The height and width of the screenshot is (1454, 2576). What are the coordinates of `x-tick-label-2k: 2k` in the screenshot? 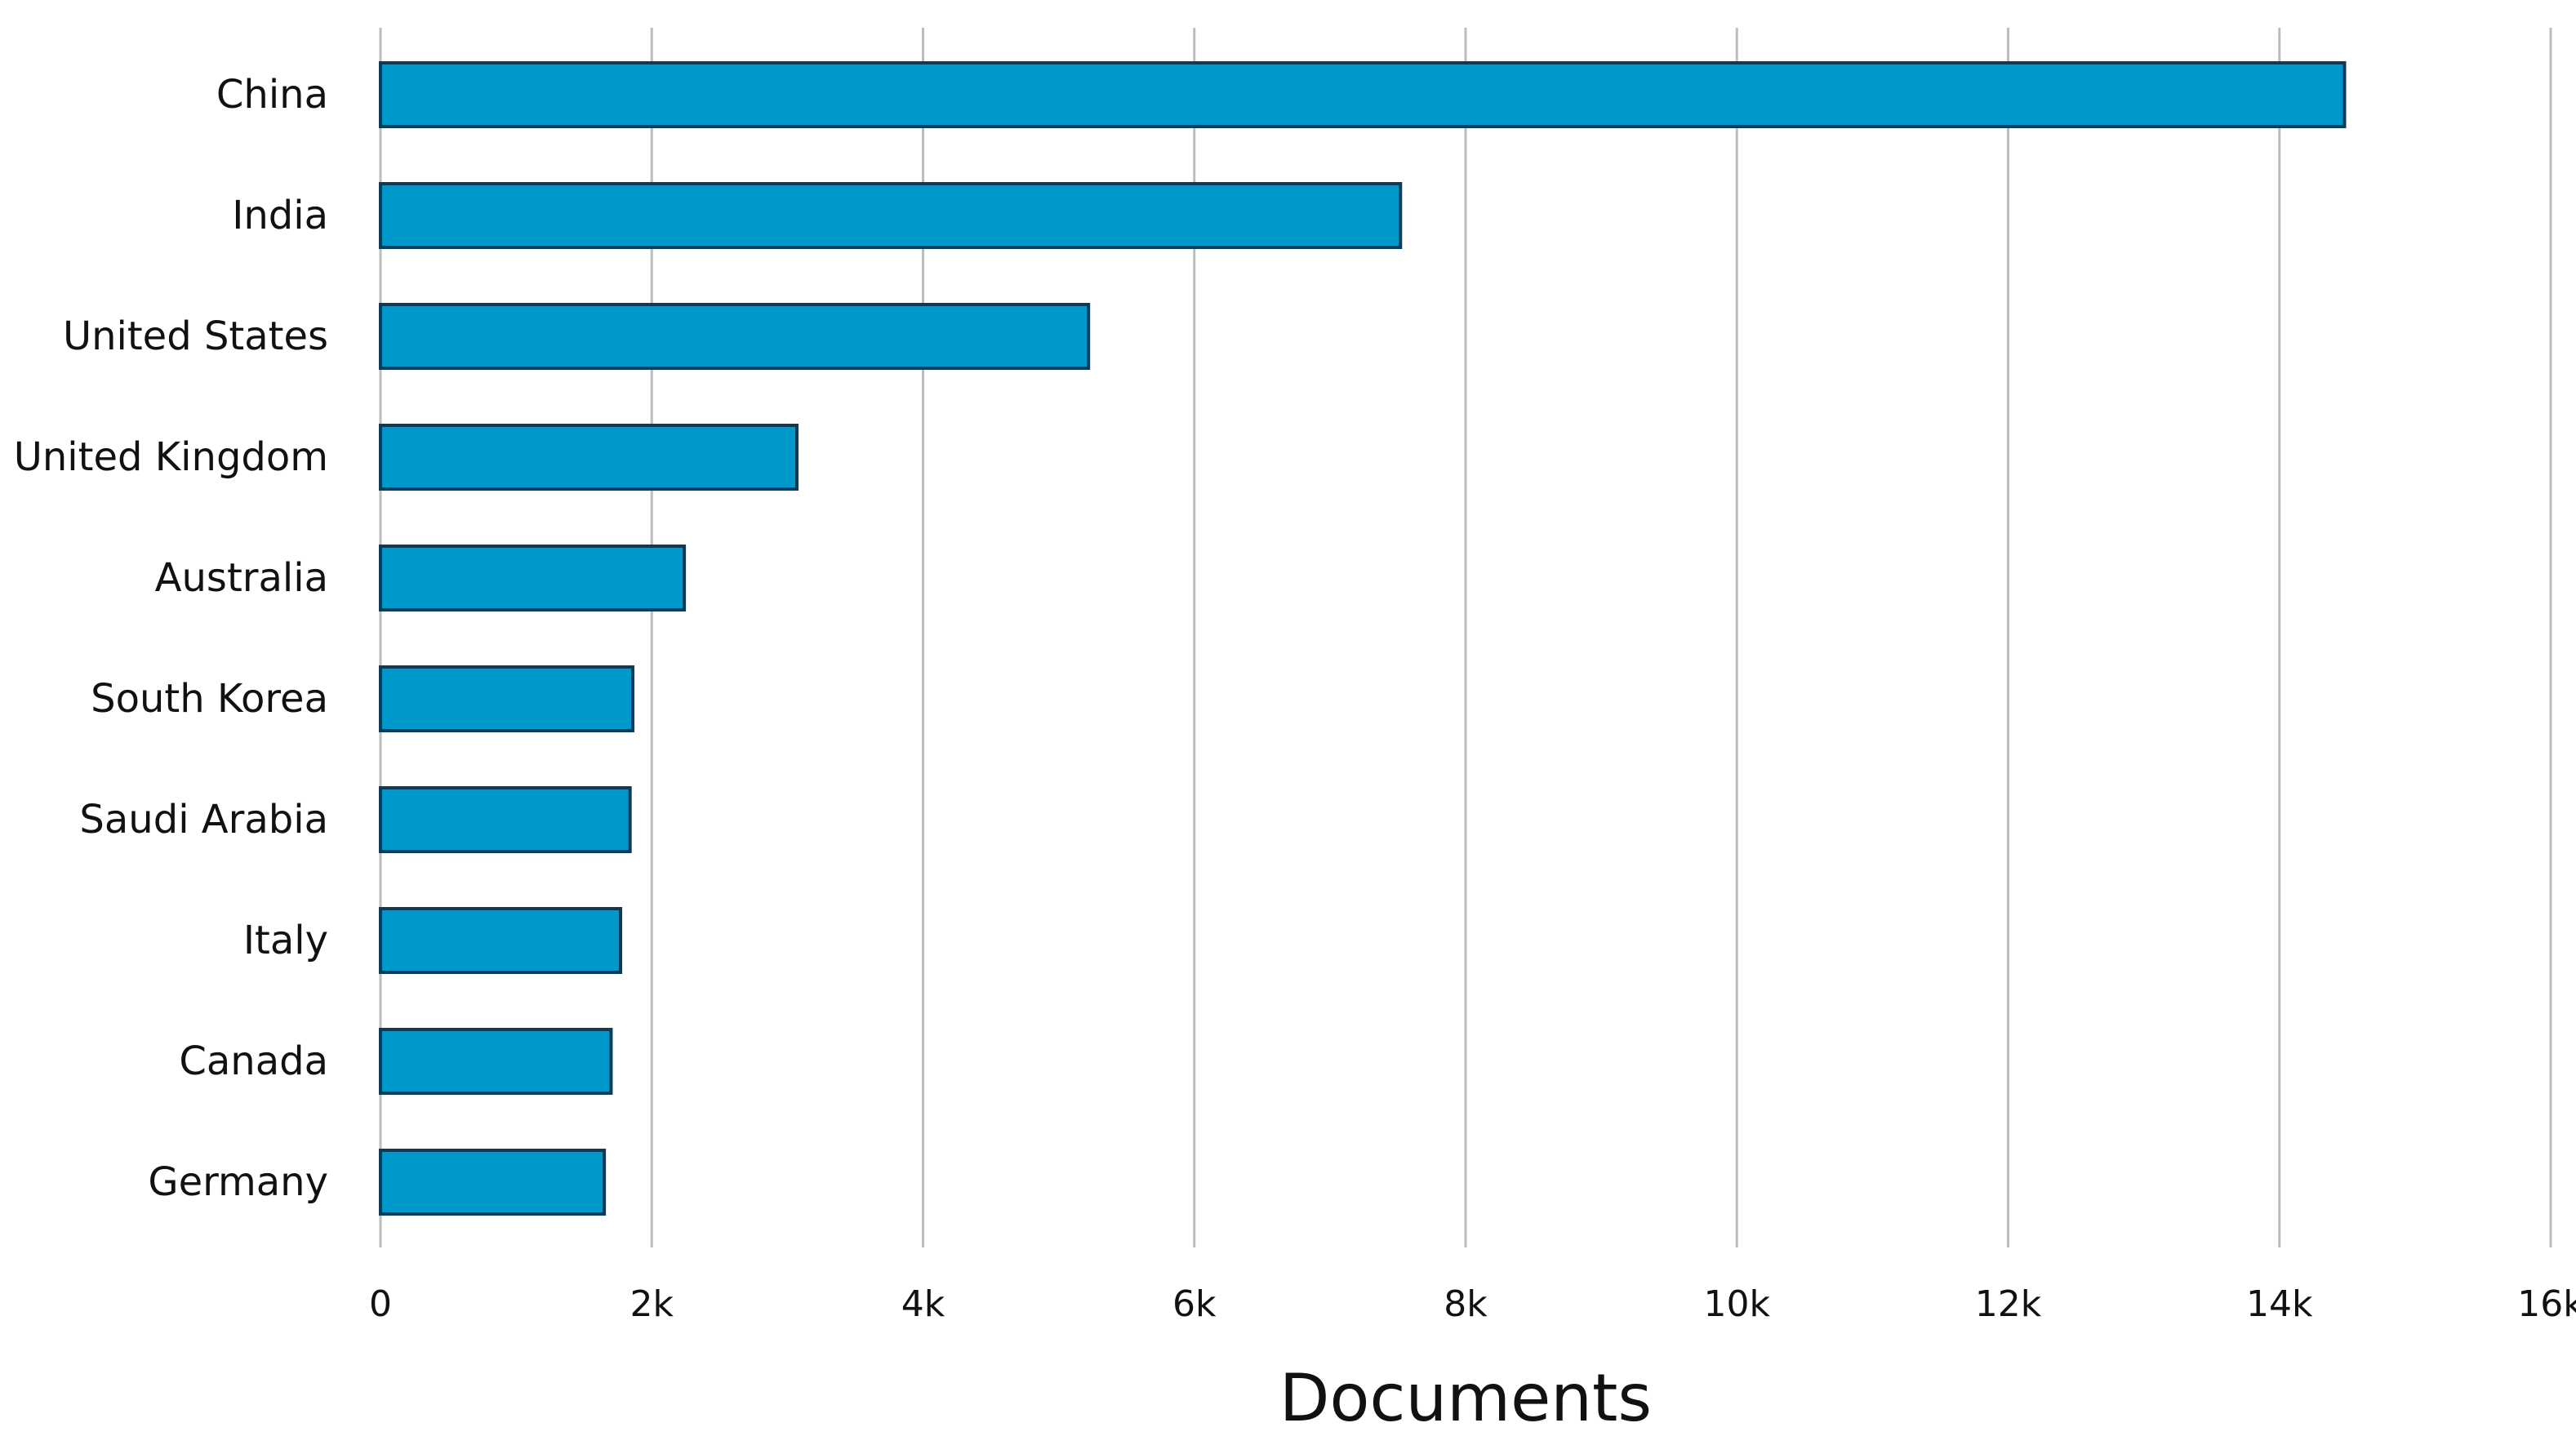 It's located at (652, 1304).